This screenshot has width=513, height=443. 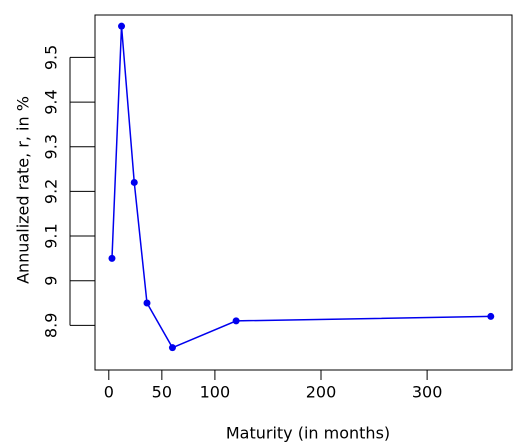 What do you see at coordinates (51, 57) in the screenshot?
I see `y-tick-label: 9.5` at bounding box center [51, 57].